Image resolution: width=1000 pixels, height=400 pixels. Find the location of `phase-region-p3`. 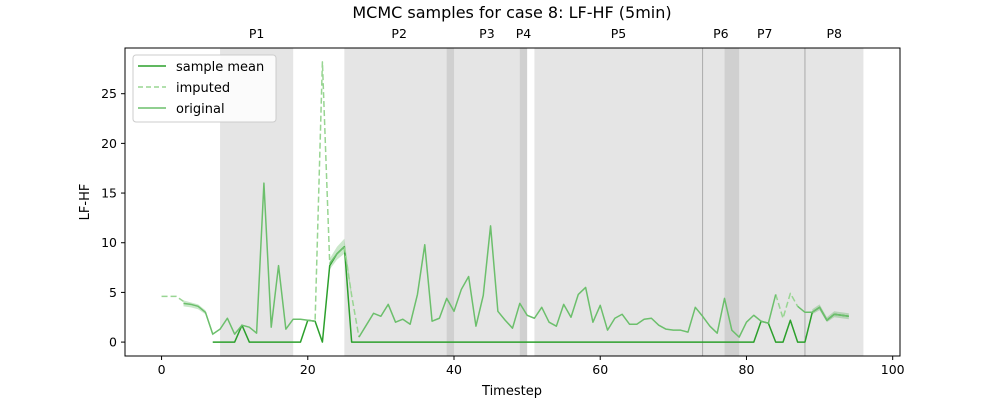

phase-region-p3 is located at coordinates (487, 202).